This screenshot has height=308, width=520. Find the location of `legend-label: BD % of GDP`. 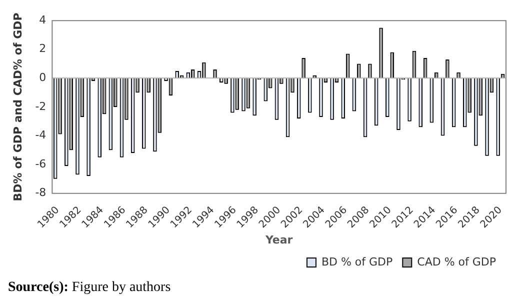

legend-label: BD % of GDP is located at coordinates (357, 261).